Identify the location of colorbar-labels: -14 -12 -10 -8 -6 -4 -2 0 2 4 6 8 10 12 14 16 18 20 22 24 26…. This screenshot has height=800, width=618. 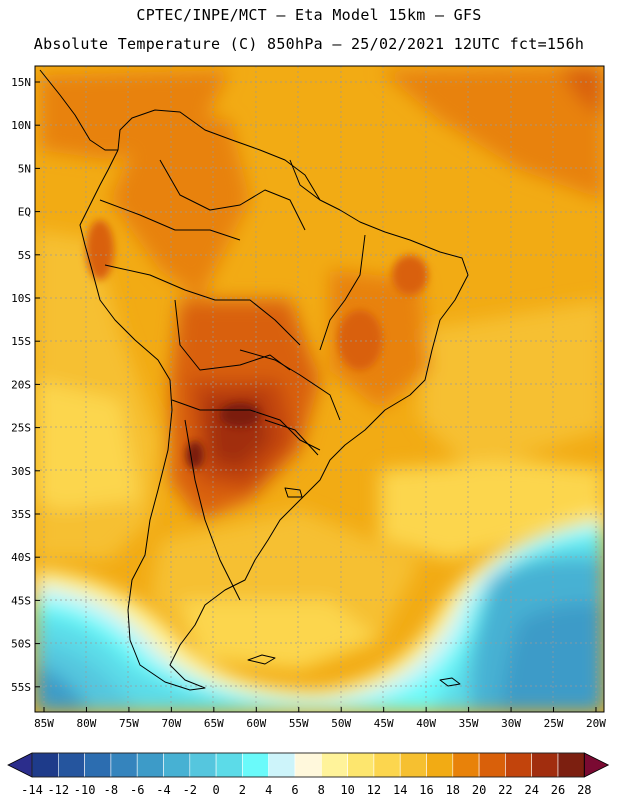
(306, 790).